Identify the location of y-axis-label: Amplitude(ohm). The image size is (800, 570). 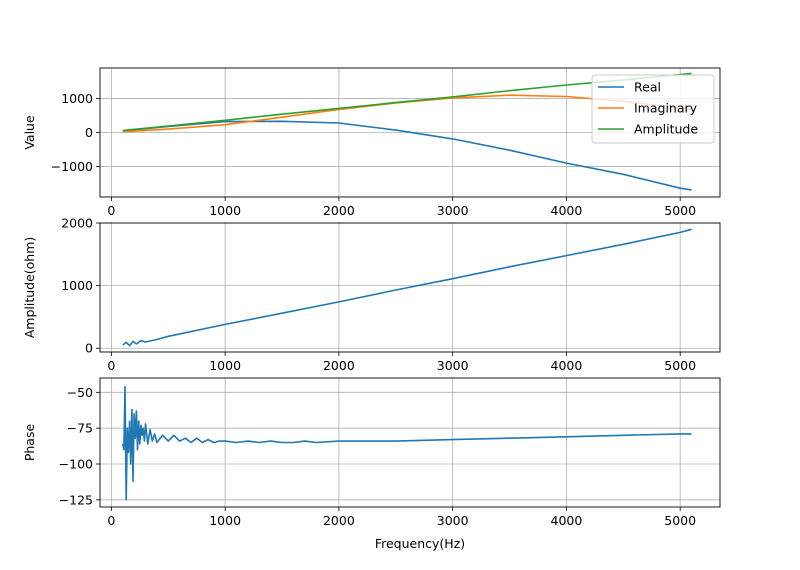
(29, 288).